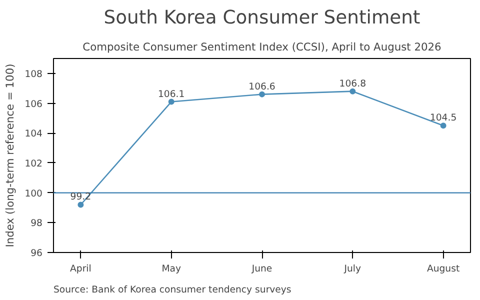  What do you see at coordinates (352, 269) in the screenshot?
I see `x-tick-label: July` at bounding box center [352, 269].